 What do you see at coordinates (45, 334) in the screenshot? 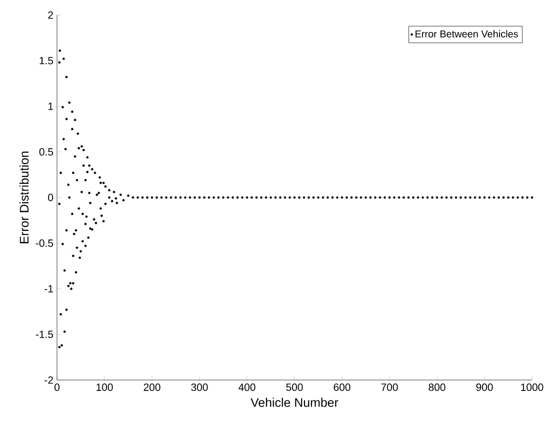
I see `y-tick-label: -1.5` at bounding box center [45, 334].